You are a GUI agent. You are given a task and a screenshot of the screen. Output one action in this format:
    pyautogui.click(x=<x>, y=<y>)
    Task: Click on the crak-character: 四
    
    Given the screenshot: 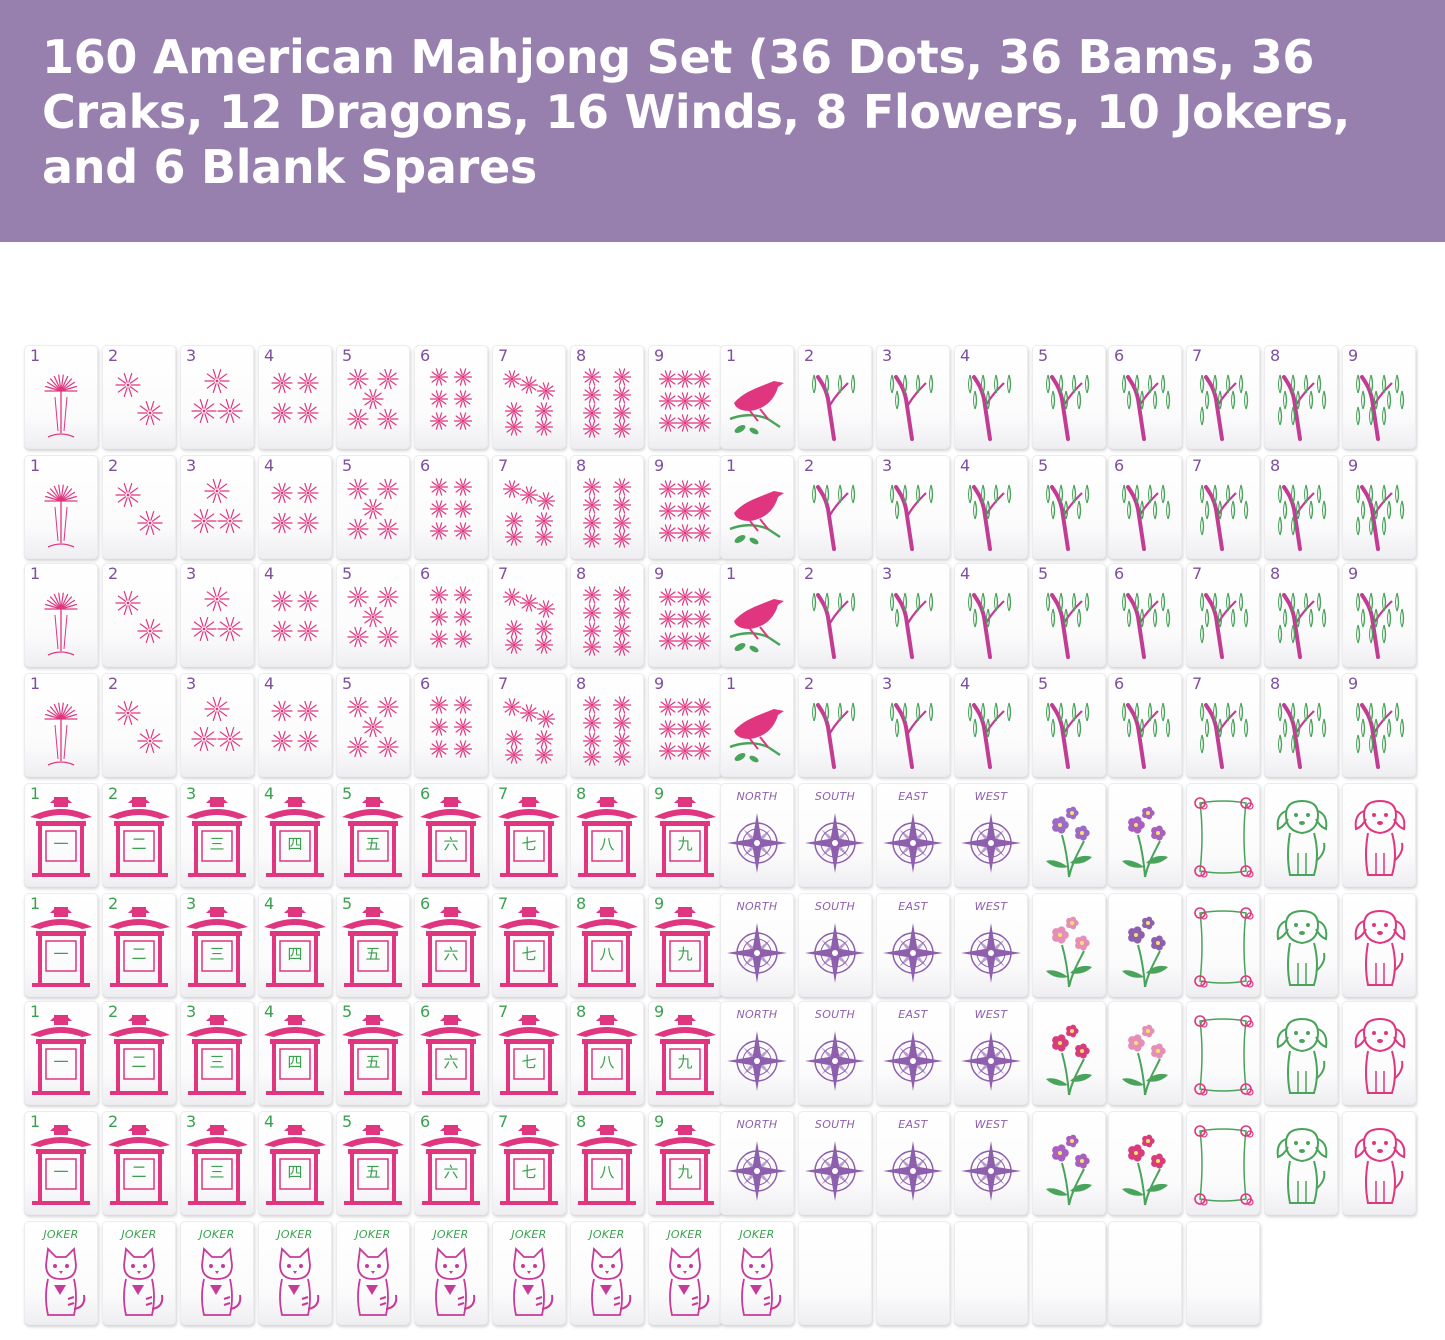 What is the action you would take?
    pyautogui.click(x=295, y=954)
    